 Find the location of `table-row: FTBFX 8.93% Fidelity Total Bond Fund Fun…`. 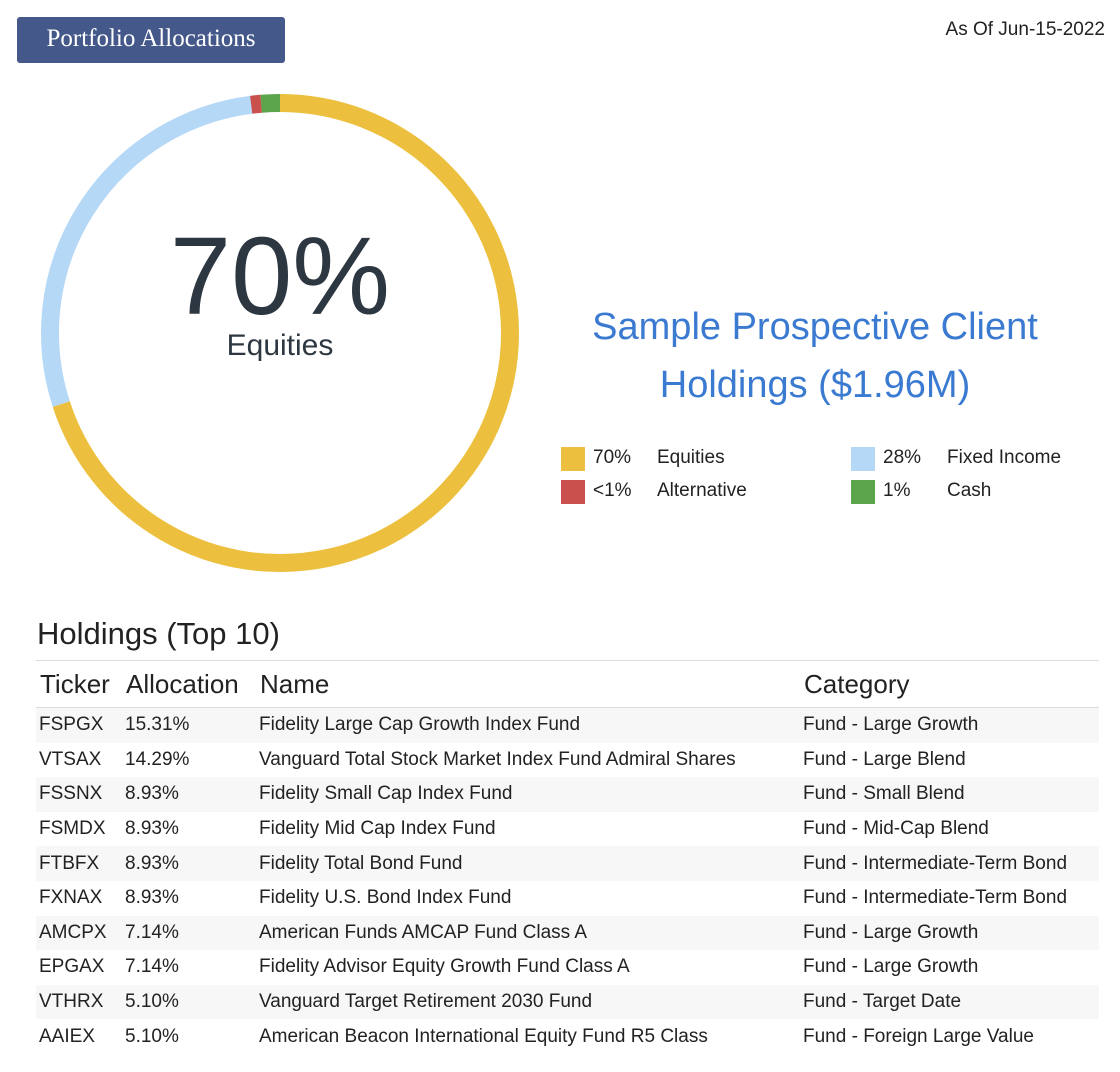

table-row: FTBFX 8.93% Fidelity Total Bond Fund Fun… is located at coordinates (567, 863).